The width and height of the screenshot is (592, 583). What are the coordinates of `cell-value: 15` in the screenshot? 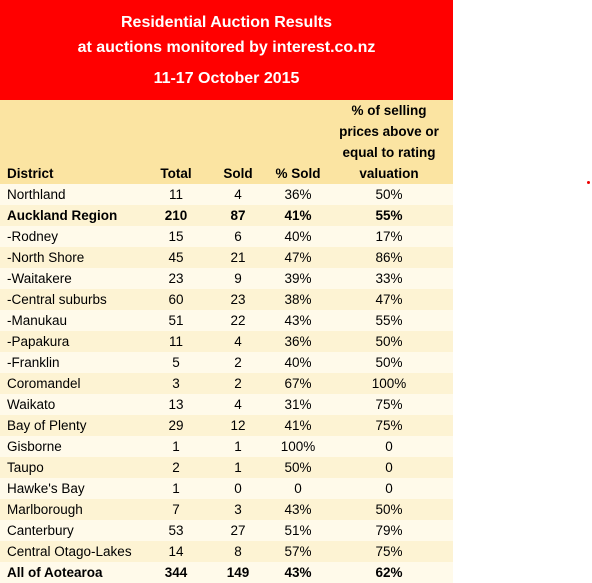 It's located at (176, 236).